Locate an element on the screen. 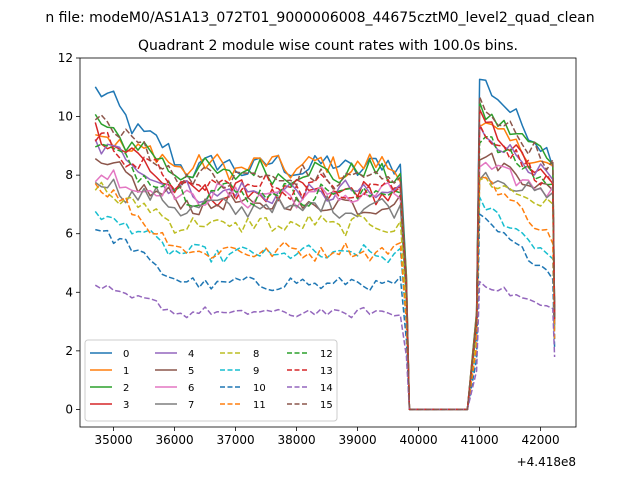 Image resolution: width=640 pixels, height=480 pixels. legend-box is located at coordinates (211, 380).